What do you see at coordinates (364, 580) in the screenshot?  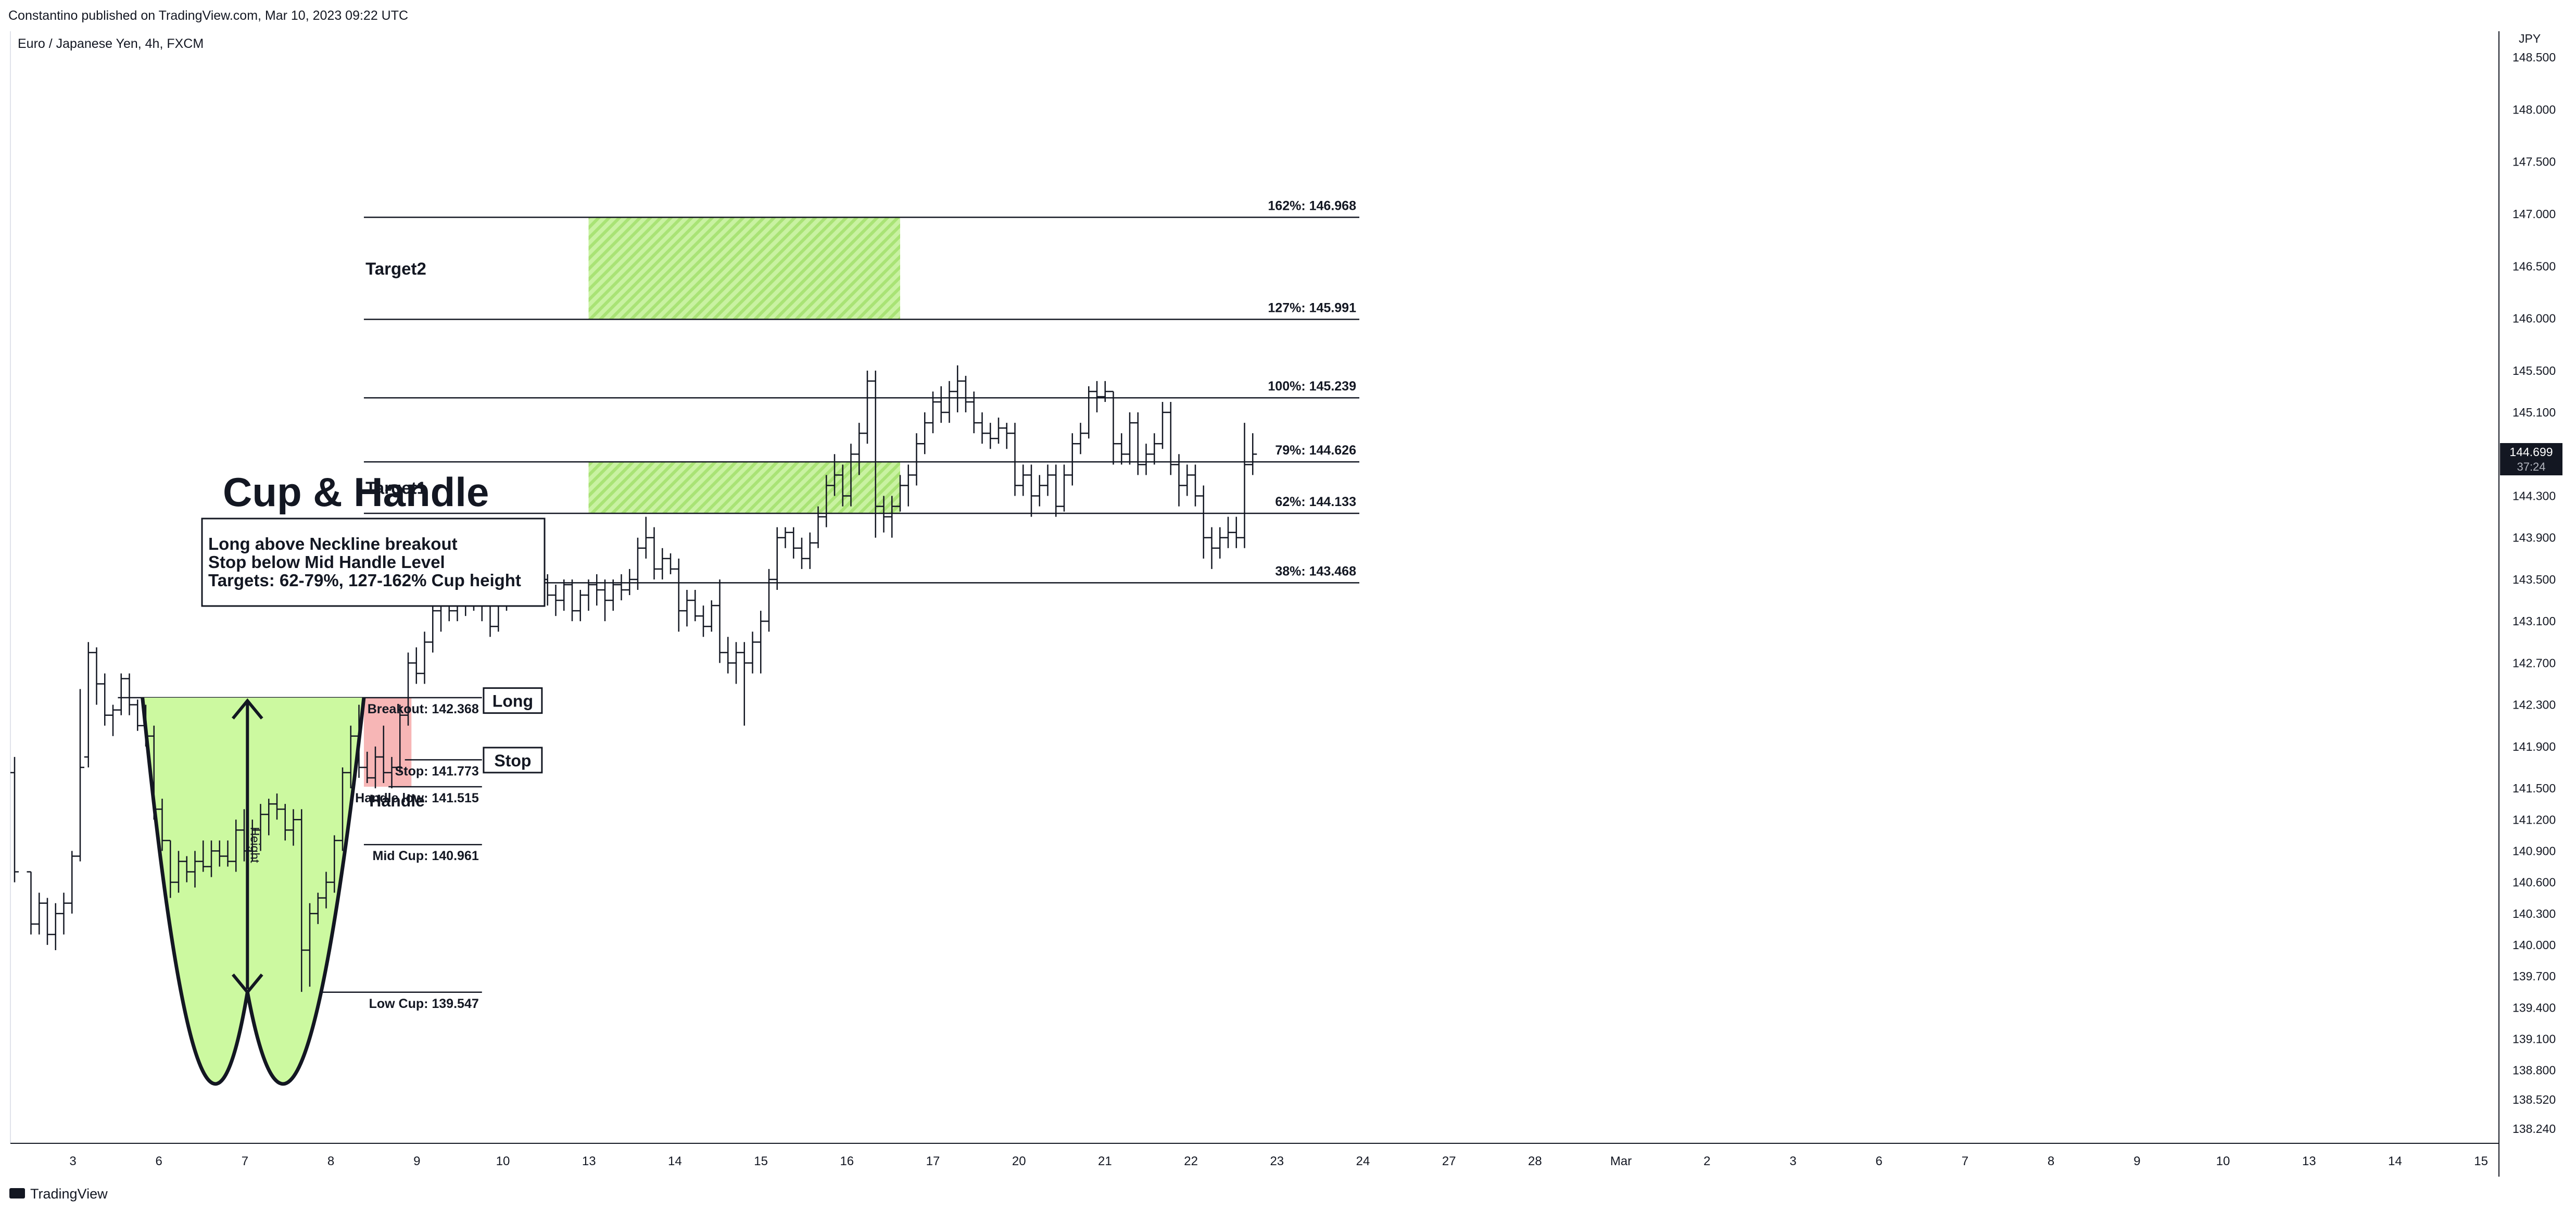 I see `info-line-3: Targets: 62-79%, 127-162% Cup height` at bounding box center [364, 580].